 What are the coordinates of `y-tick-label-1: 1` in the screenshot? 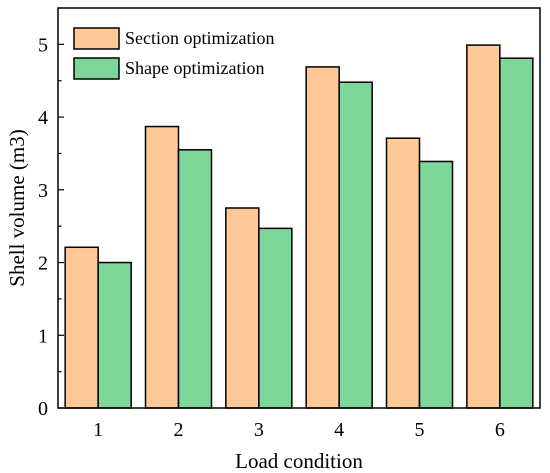 It's located at (43, 336).